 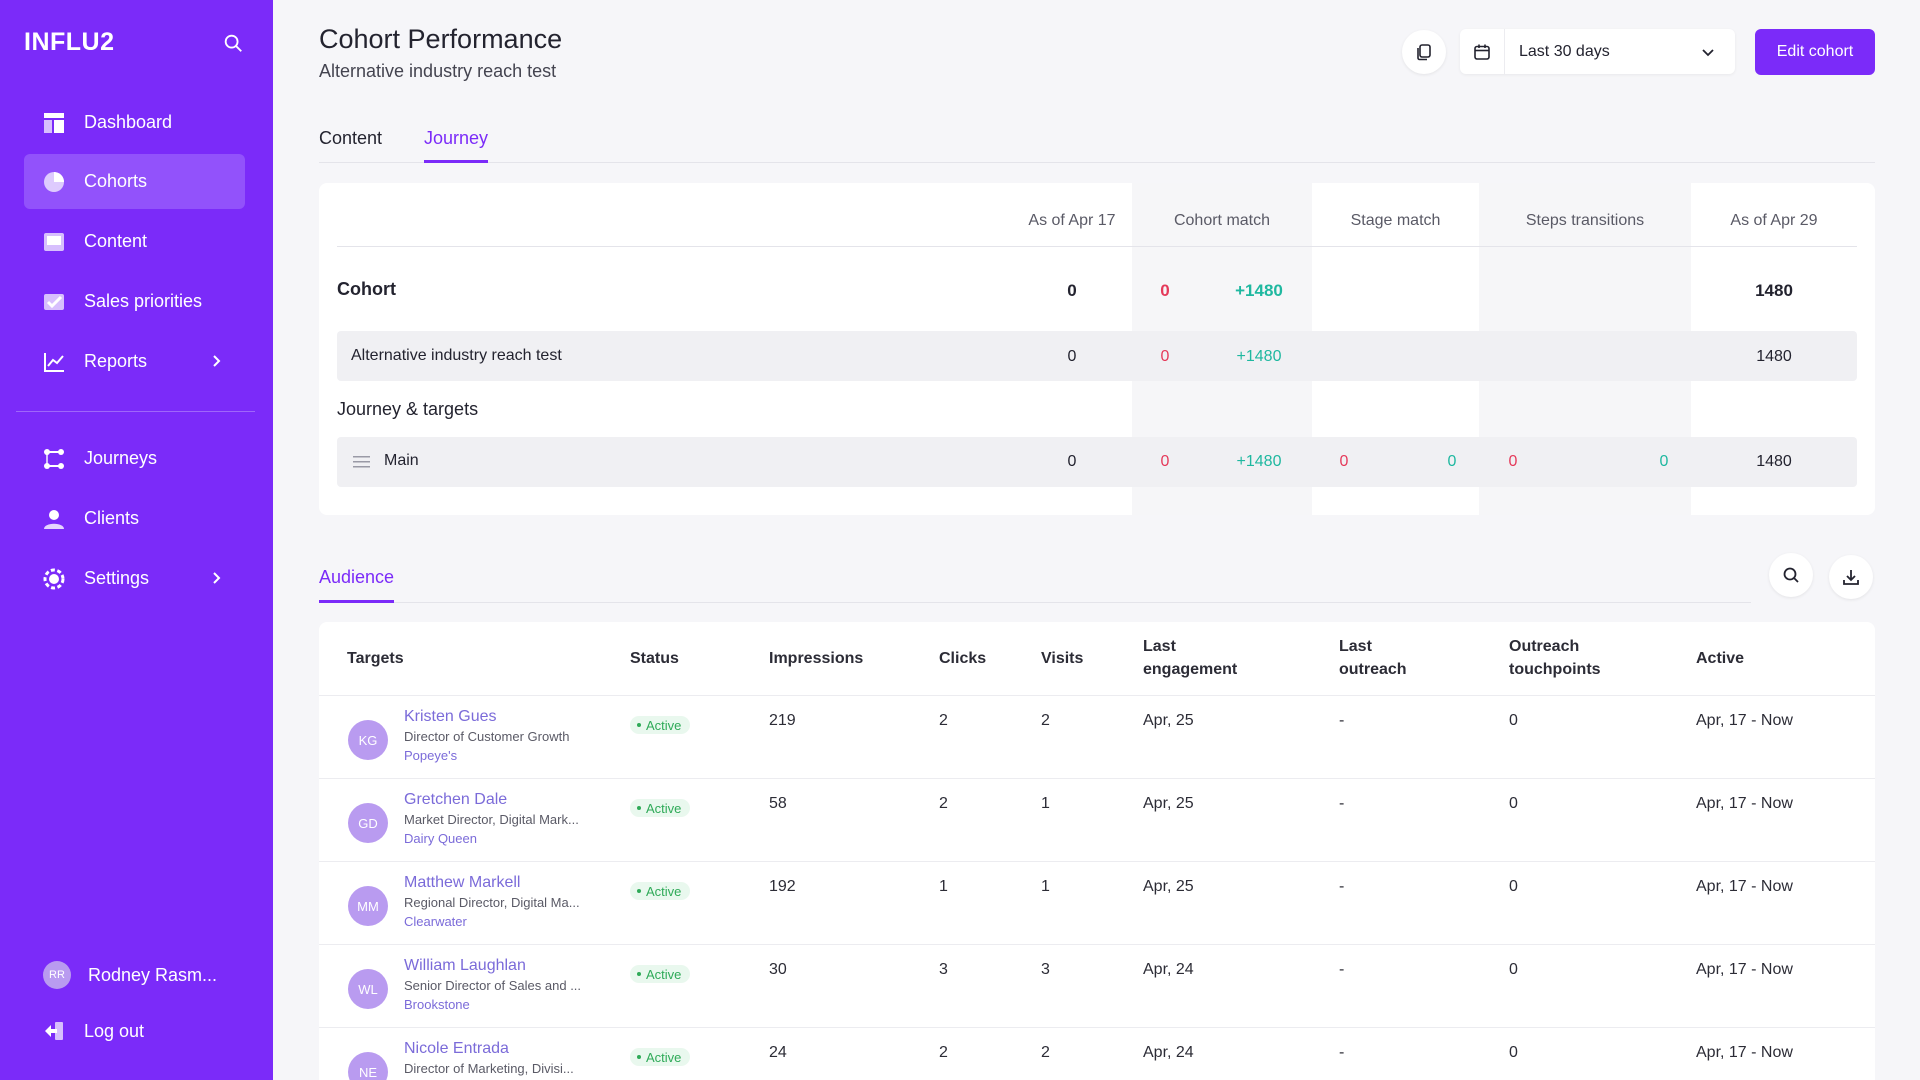 I want to click on clicks-cell: 3, so click(x=943, y=969).